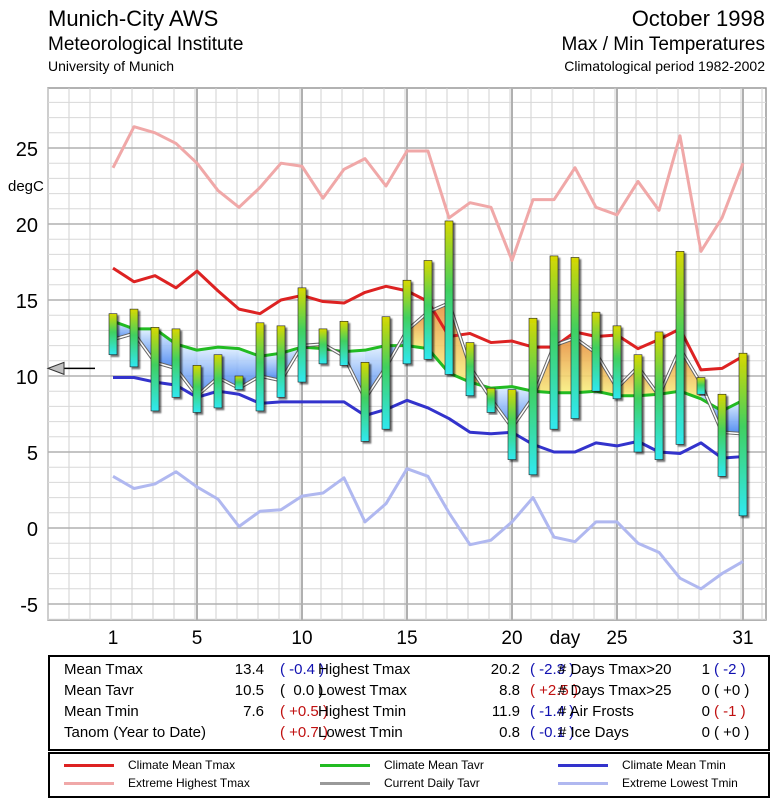  I want to click on stat-value: 10.5, so click(249, 690).